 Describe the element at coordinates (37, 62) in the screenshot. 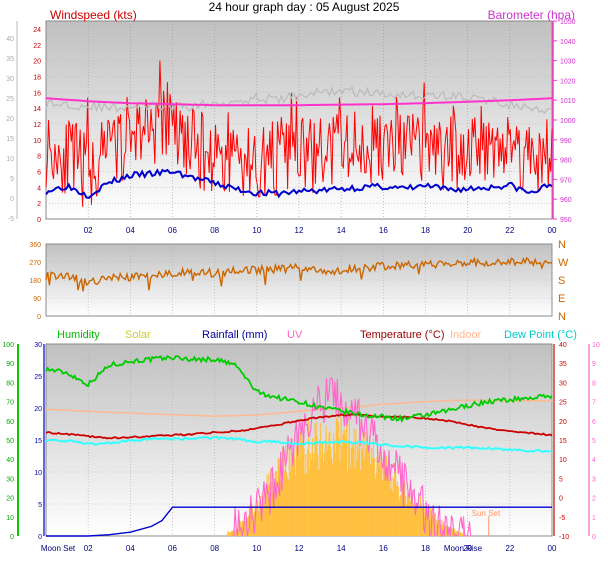

I see `wind-tick-label: 20` at that location.